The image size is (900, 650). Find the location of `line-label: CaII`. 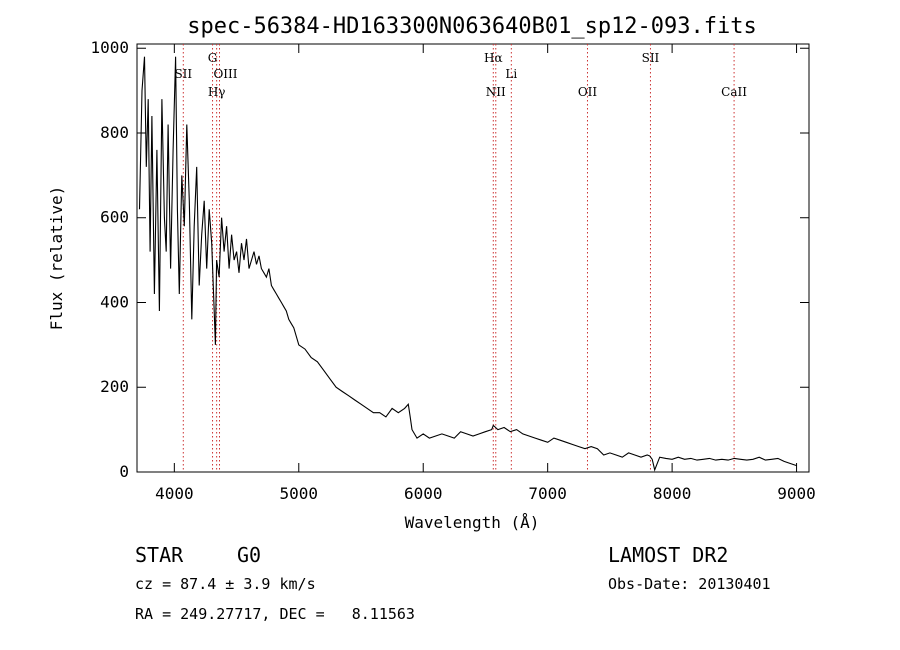

line-label: CaII is located at coordinates (734, 92).